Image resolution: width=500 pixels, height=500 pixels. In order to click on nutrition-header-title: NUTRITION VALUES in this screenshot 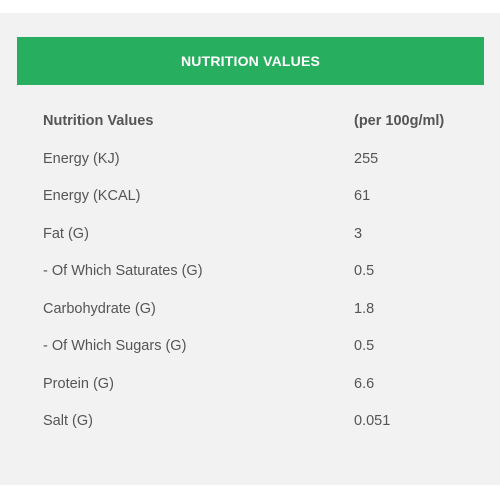, I will do `click(250, 61)`.